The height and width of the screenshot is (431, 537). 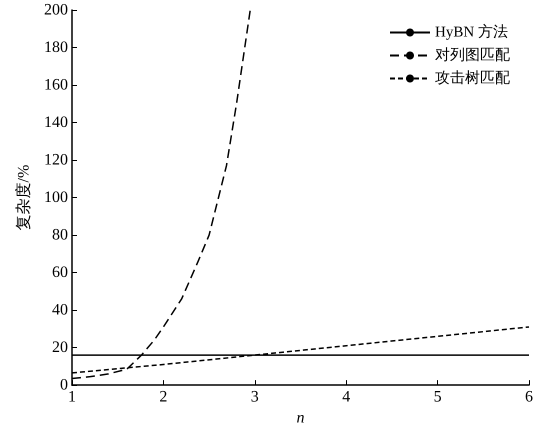 I want to click on x-tick-label: 5, so click(x=438, y=397).